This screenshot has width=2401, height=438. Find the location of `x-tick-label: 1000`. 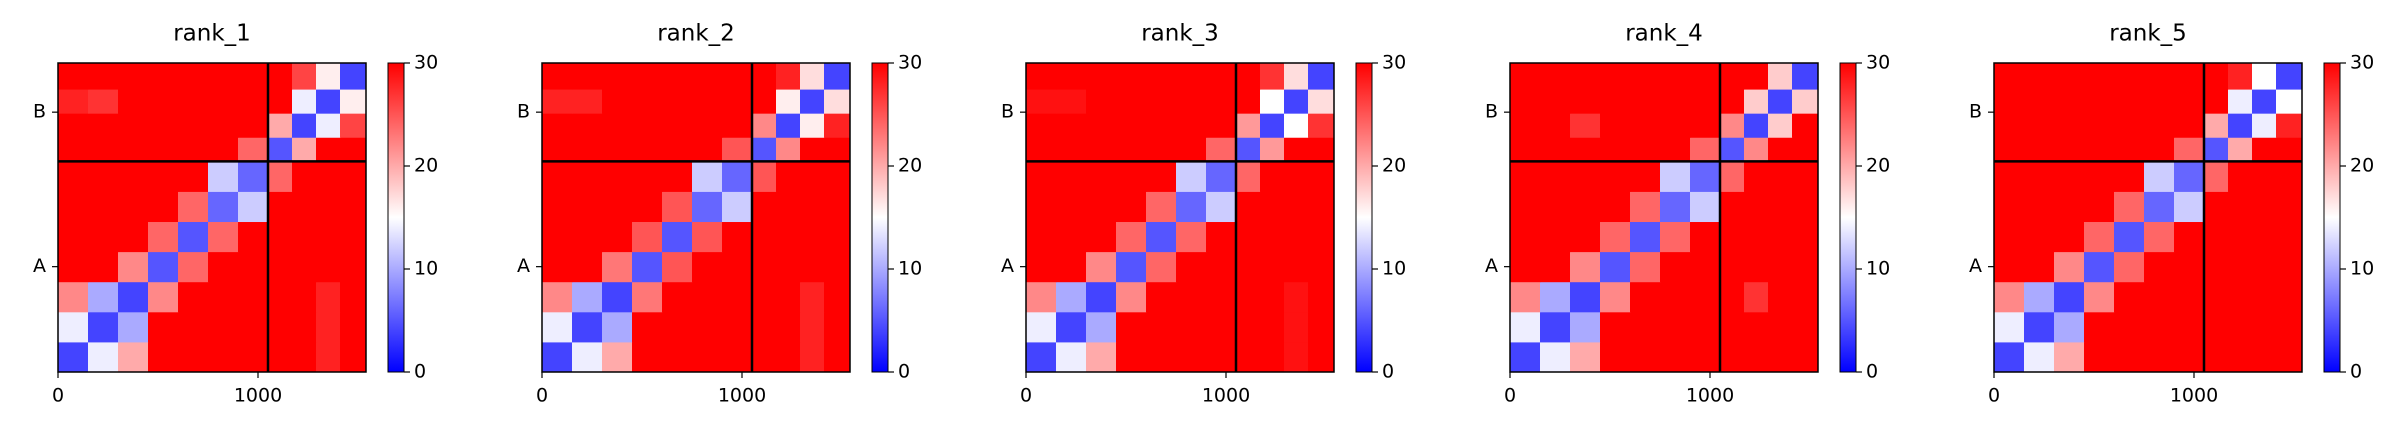

x-tick-label: 1000 is located at coordinates (742, 396).